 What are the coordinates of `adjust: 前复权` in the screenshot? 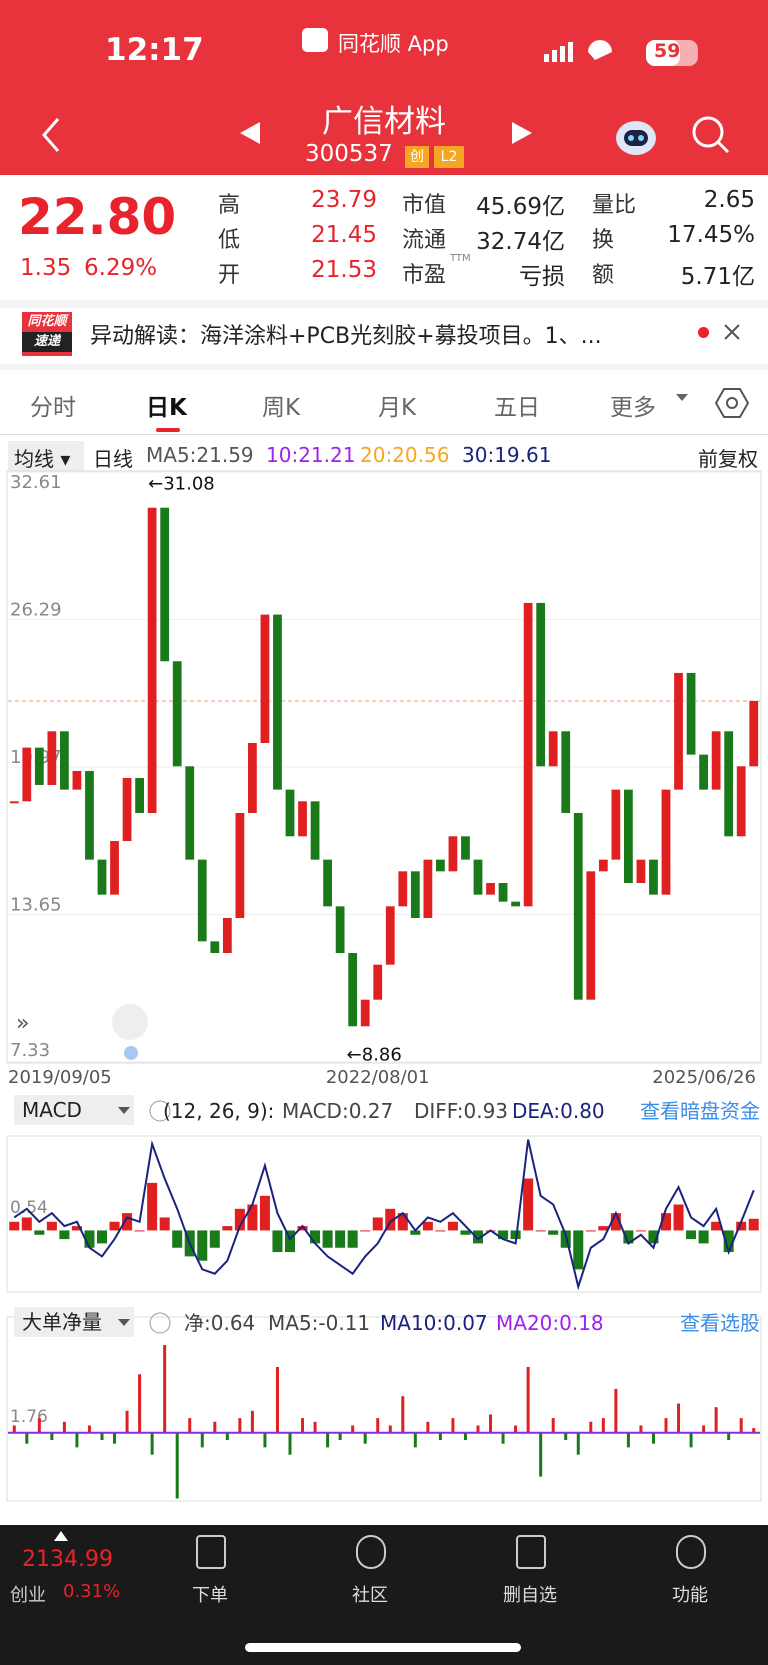 It's located at (728, 459).